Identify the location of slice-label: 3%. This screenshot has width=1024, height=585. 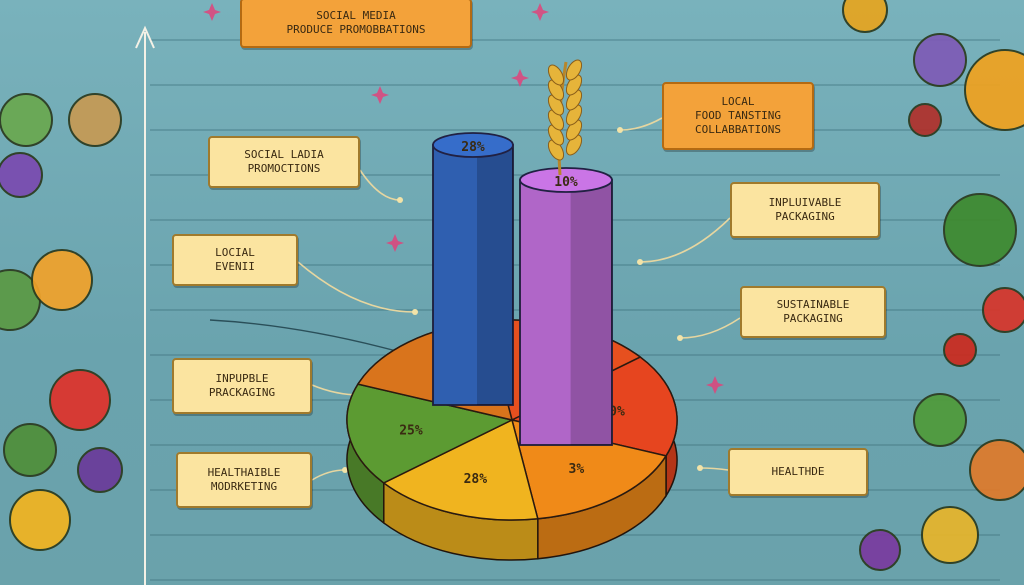
(577, 469).